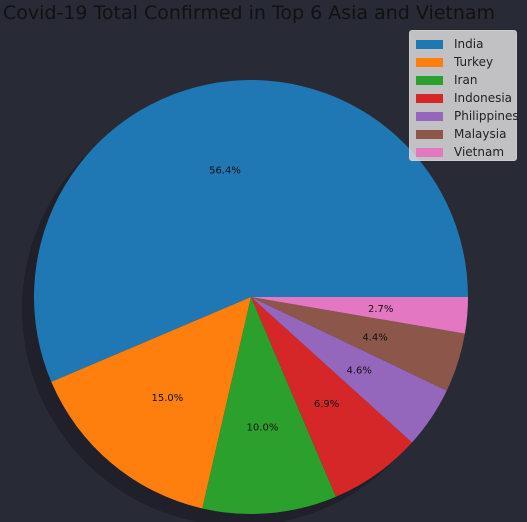 This screenshot has height=522, width=527. Describe the element at coordinates (358, 344) in the screenshot. I see `pie-slice-malaysia` at that location.